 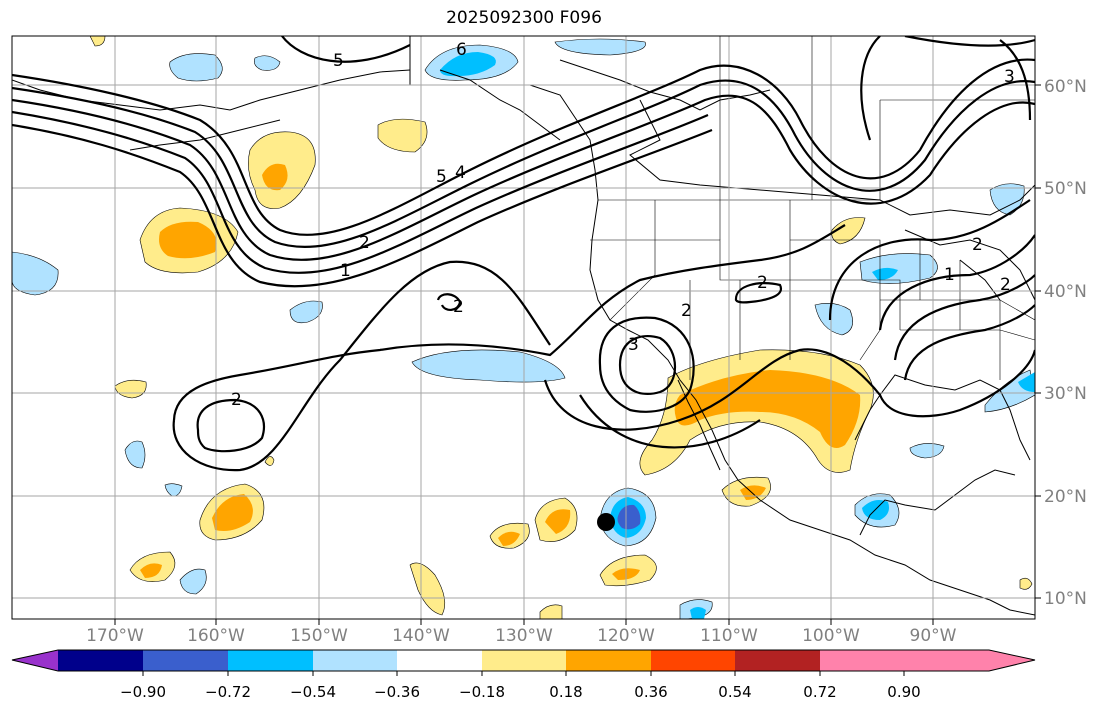 I want to click on colorbar-extend-high, so click(x=969, y=660).